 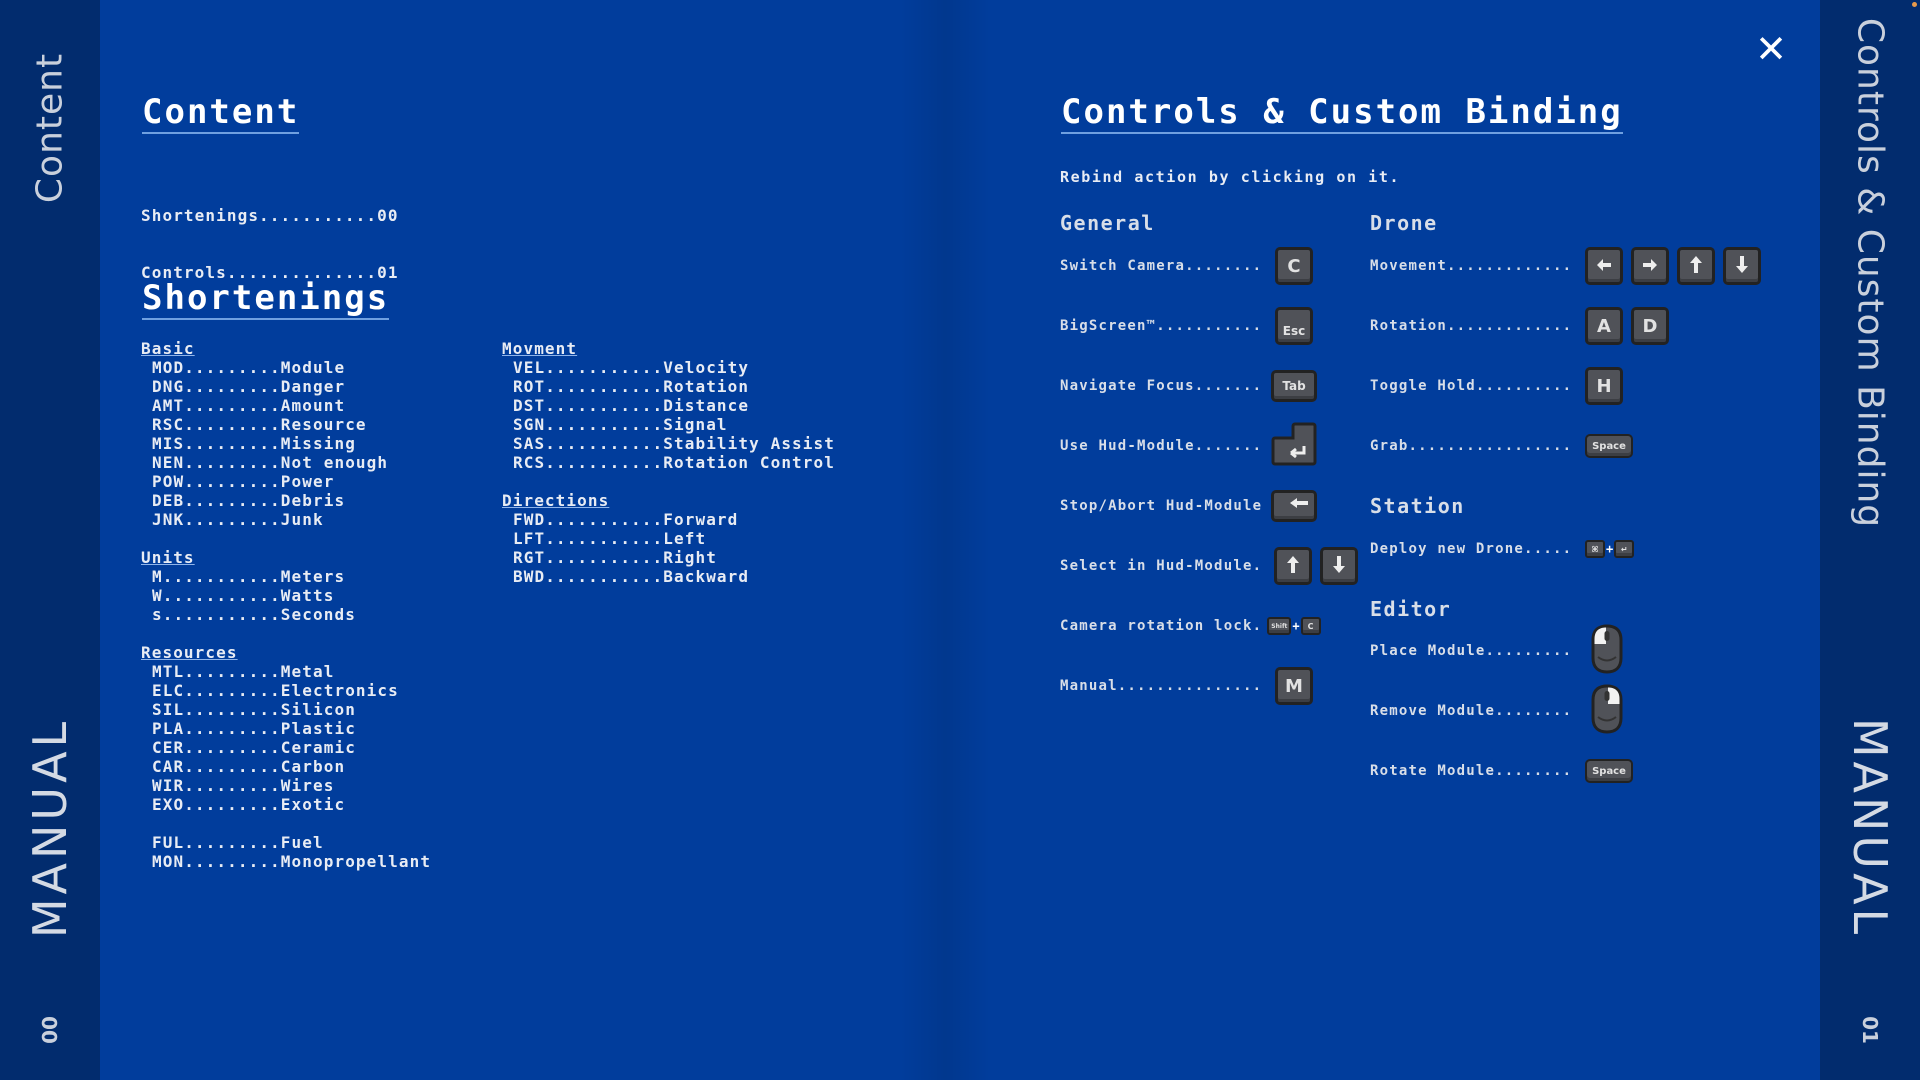 I want to click on key-combo: Shift + C, so click(x=1294, y=626).